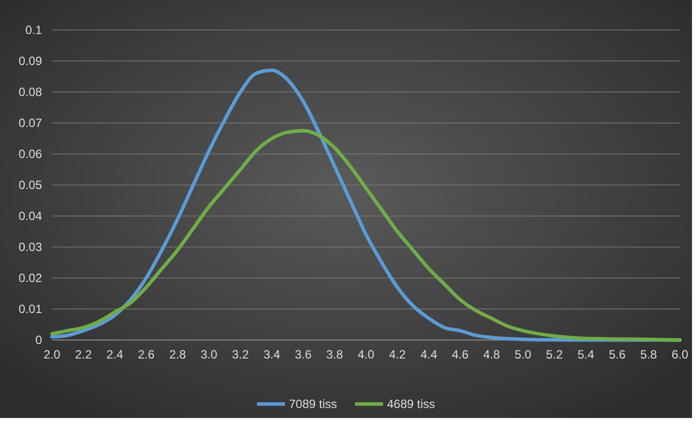 This screenshot has height=425, width=699. I want to click on x-tick-label: 4.8, so click(491, 355).